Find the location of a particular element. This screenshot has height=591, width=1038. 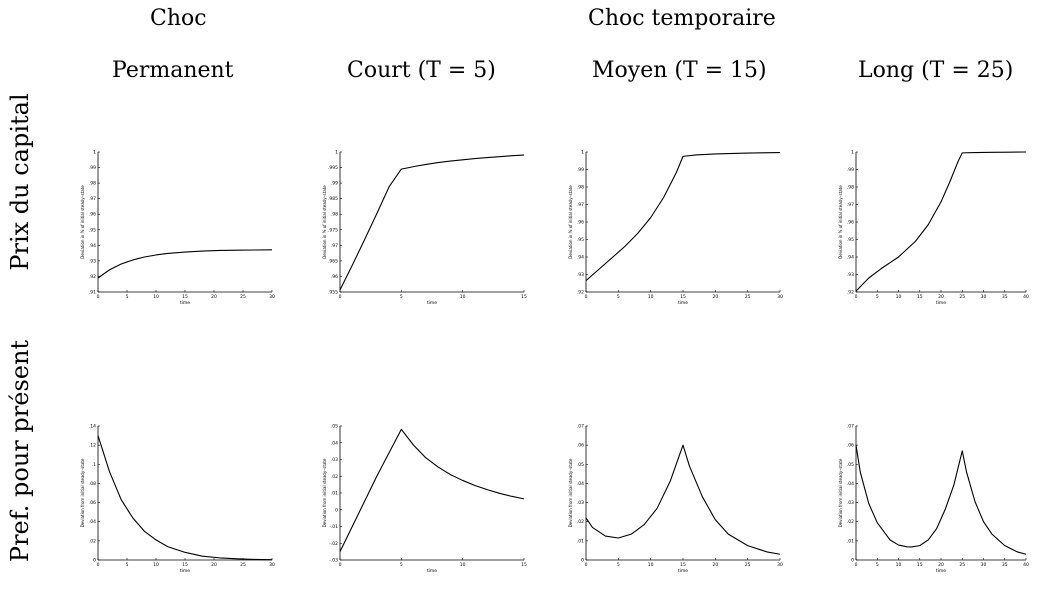

column-header-court: Court (T = 5) is located at coordinates (421, 70).